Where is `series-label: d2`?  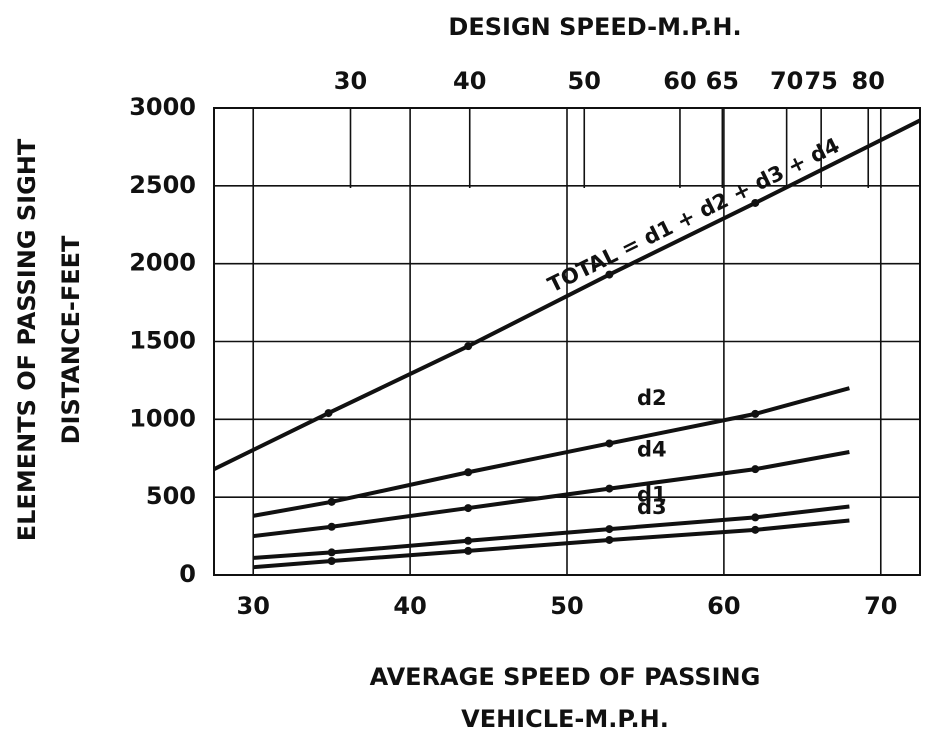 series-label: d2 is located at coordinates (652, 398).